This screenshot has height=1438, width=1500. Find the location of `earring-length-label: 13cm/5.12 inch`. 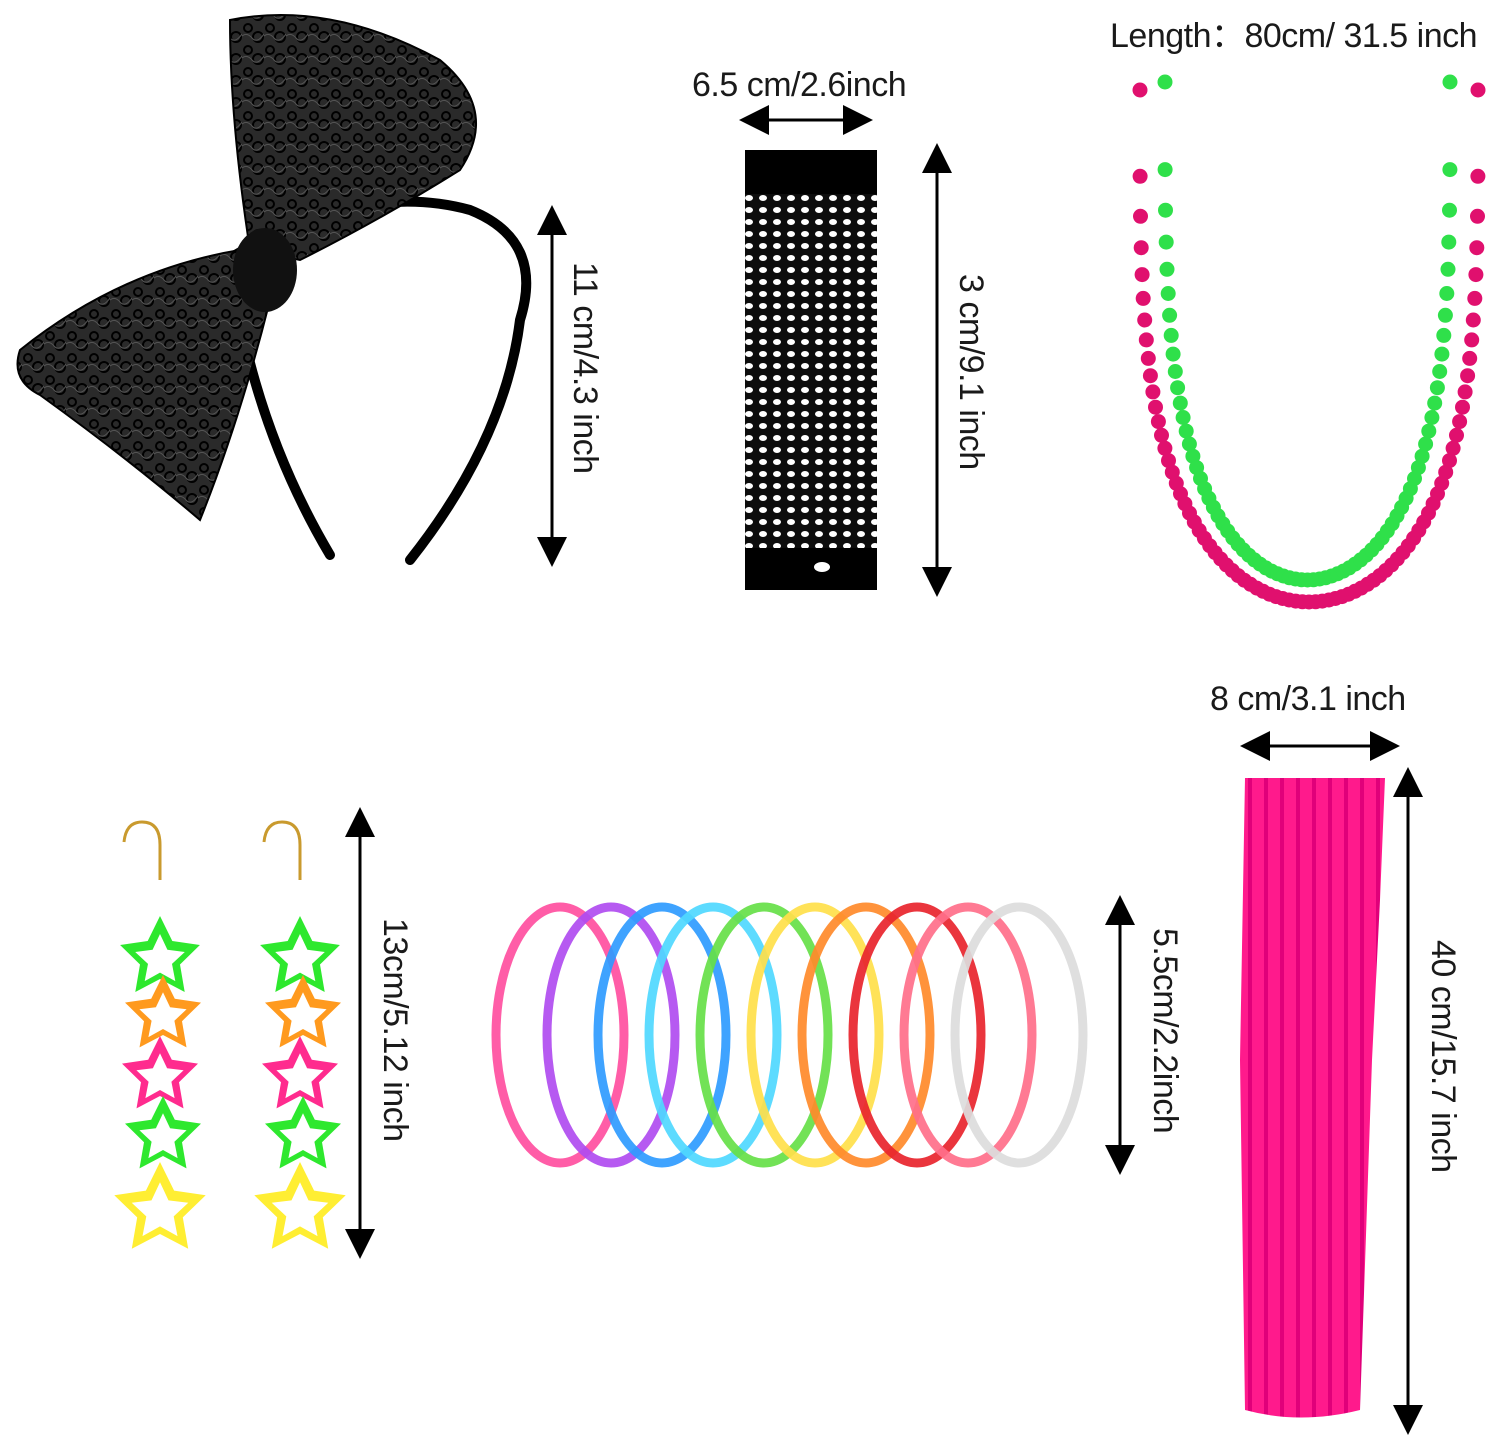

earring-length-label: 13cm/5.12 inch is located at coordinates (395, 1030).